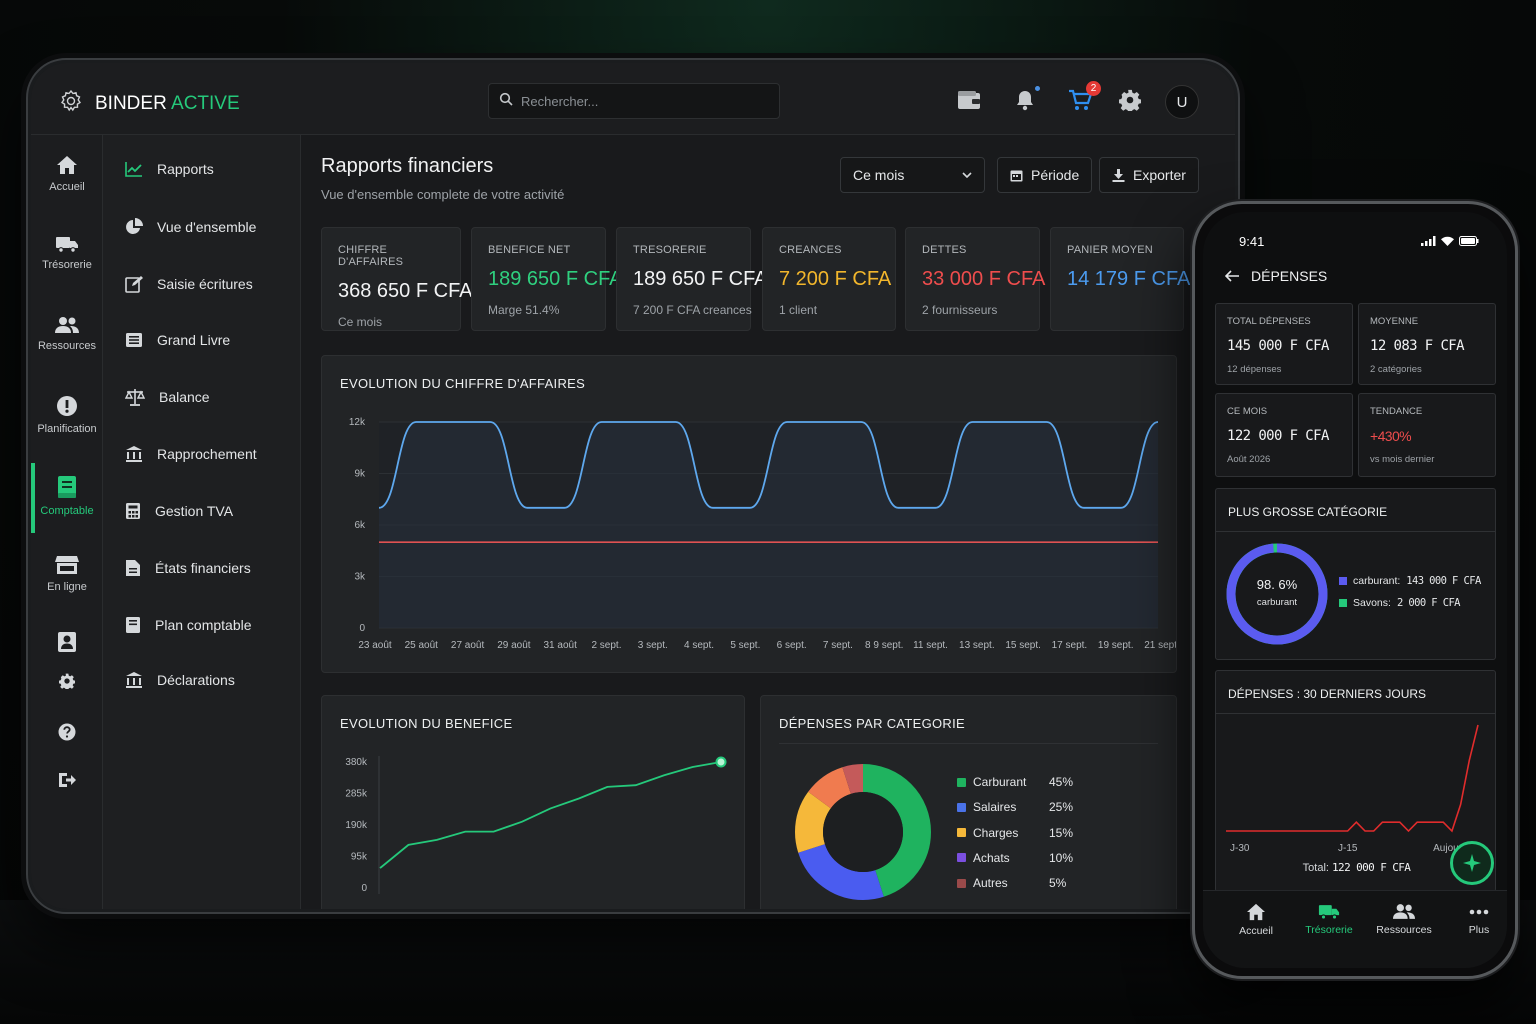 The height and width of the screenshot is (1024, 1536). What do you see at coordinates (829, 279) in the screenshot?
I see `kpi-card: CREANCES 7 200 F CFA 1 client` at bounding box center [829, 279].